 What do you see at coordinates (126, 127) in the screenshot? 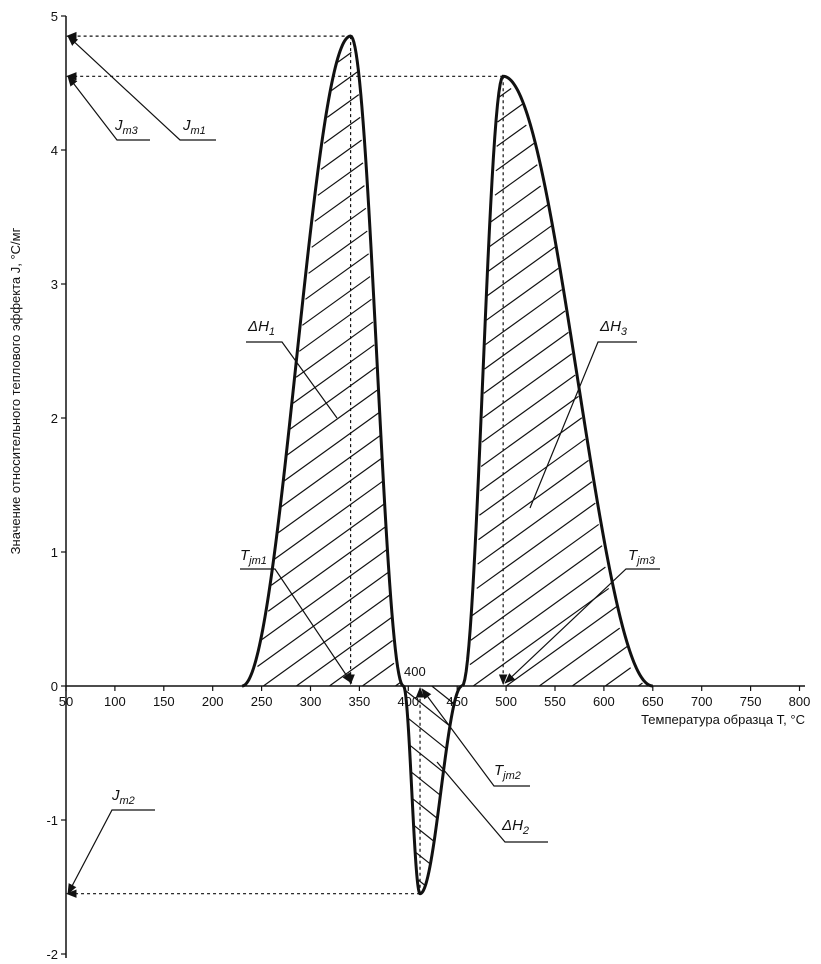
I see `jm3-label: Jm3` at bounding box center [126, 127].